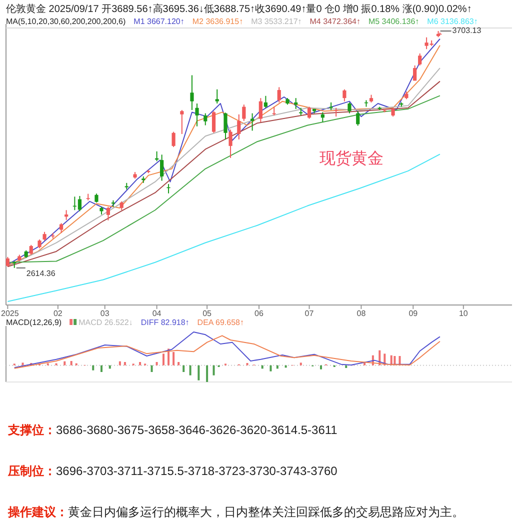 The height and width of the screenshot is (526, 519). Describe the element at coordinates (34, 322) in the screenshot. I see `chart-title: MACD(12,26,9)` at that location.